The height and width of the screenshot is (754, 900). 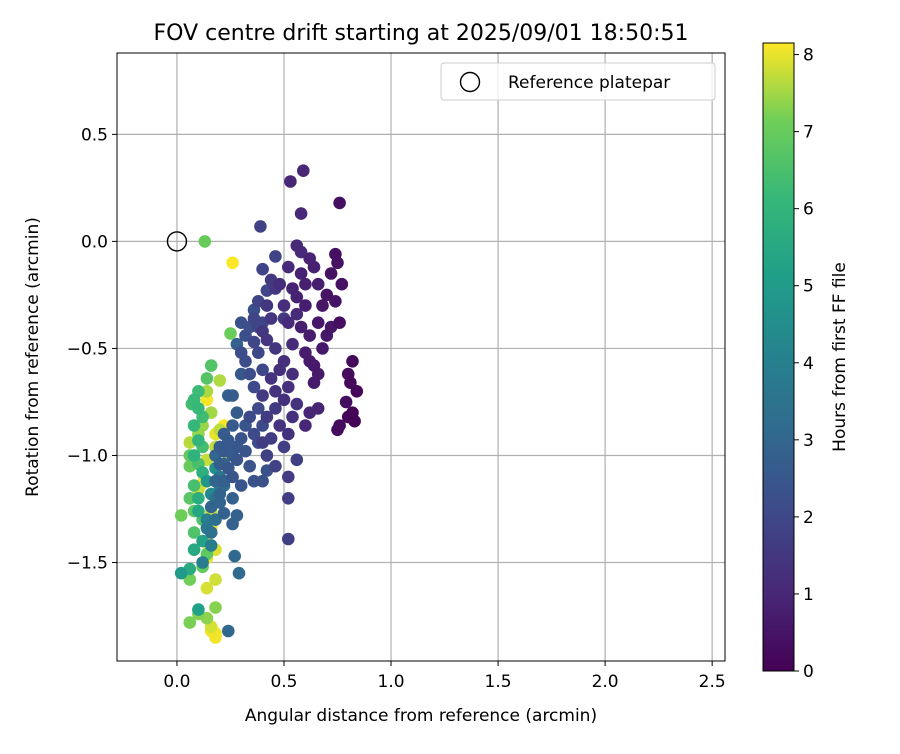 I want to click on legend: Reference platepar, so click(x=578, y=81).